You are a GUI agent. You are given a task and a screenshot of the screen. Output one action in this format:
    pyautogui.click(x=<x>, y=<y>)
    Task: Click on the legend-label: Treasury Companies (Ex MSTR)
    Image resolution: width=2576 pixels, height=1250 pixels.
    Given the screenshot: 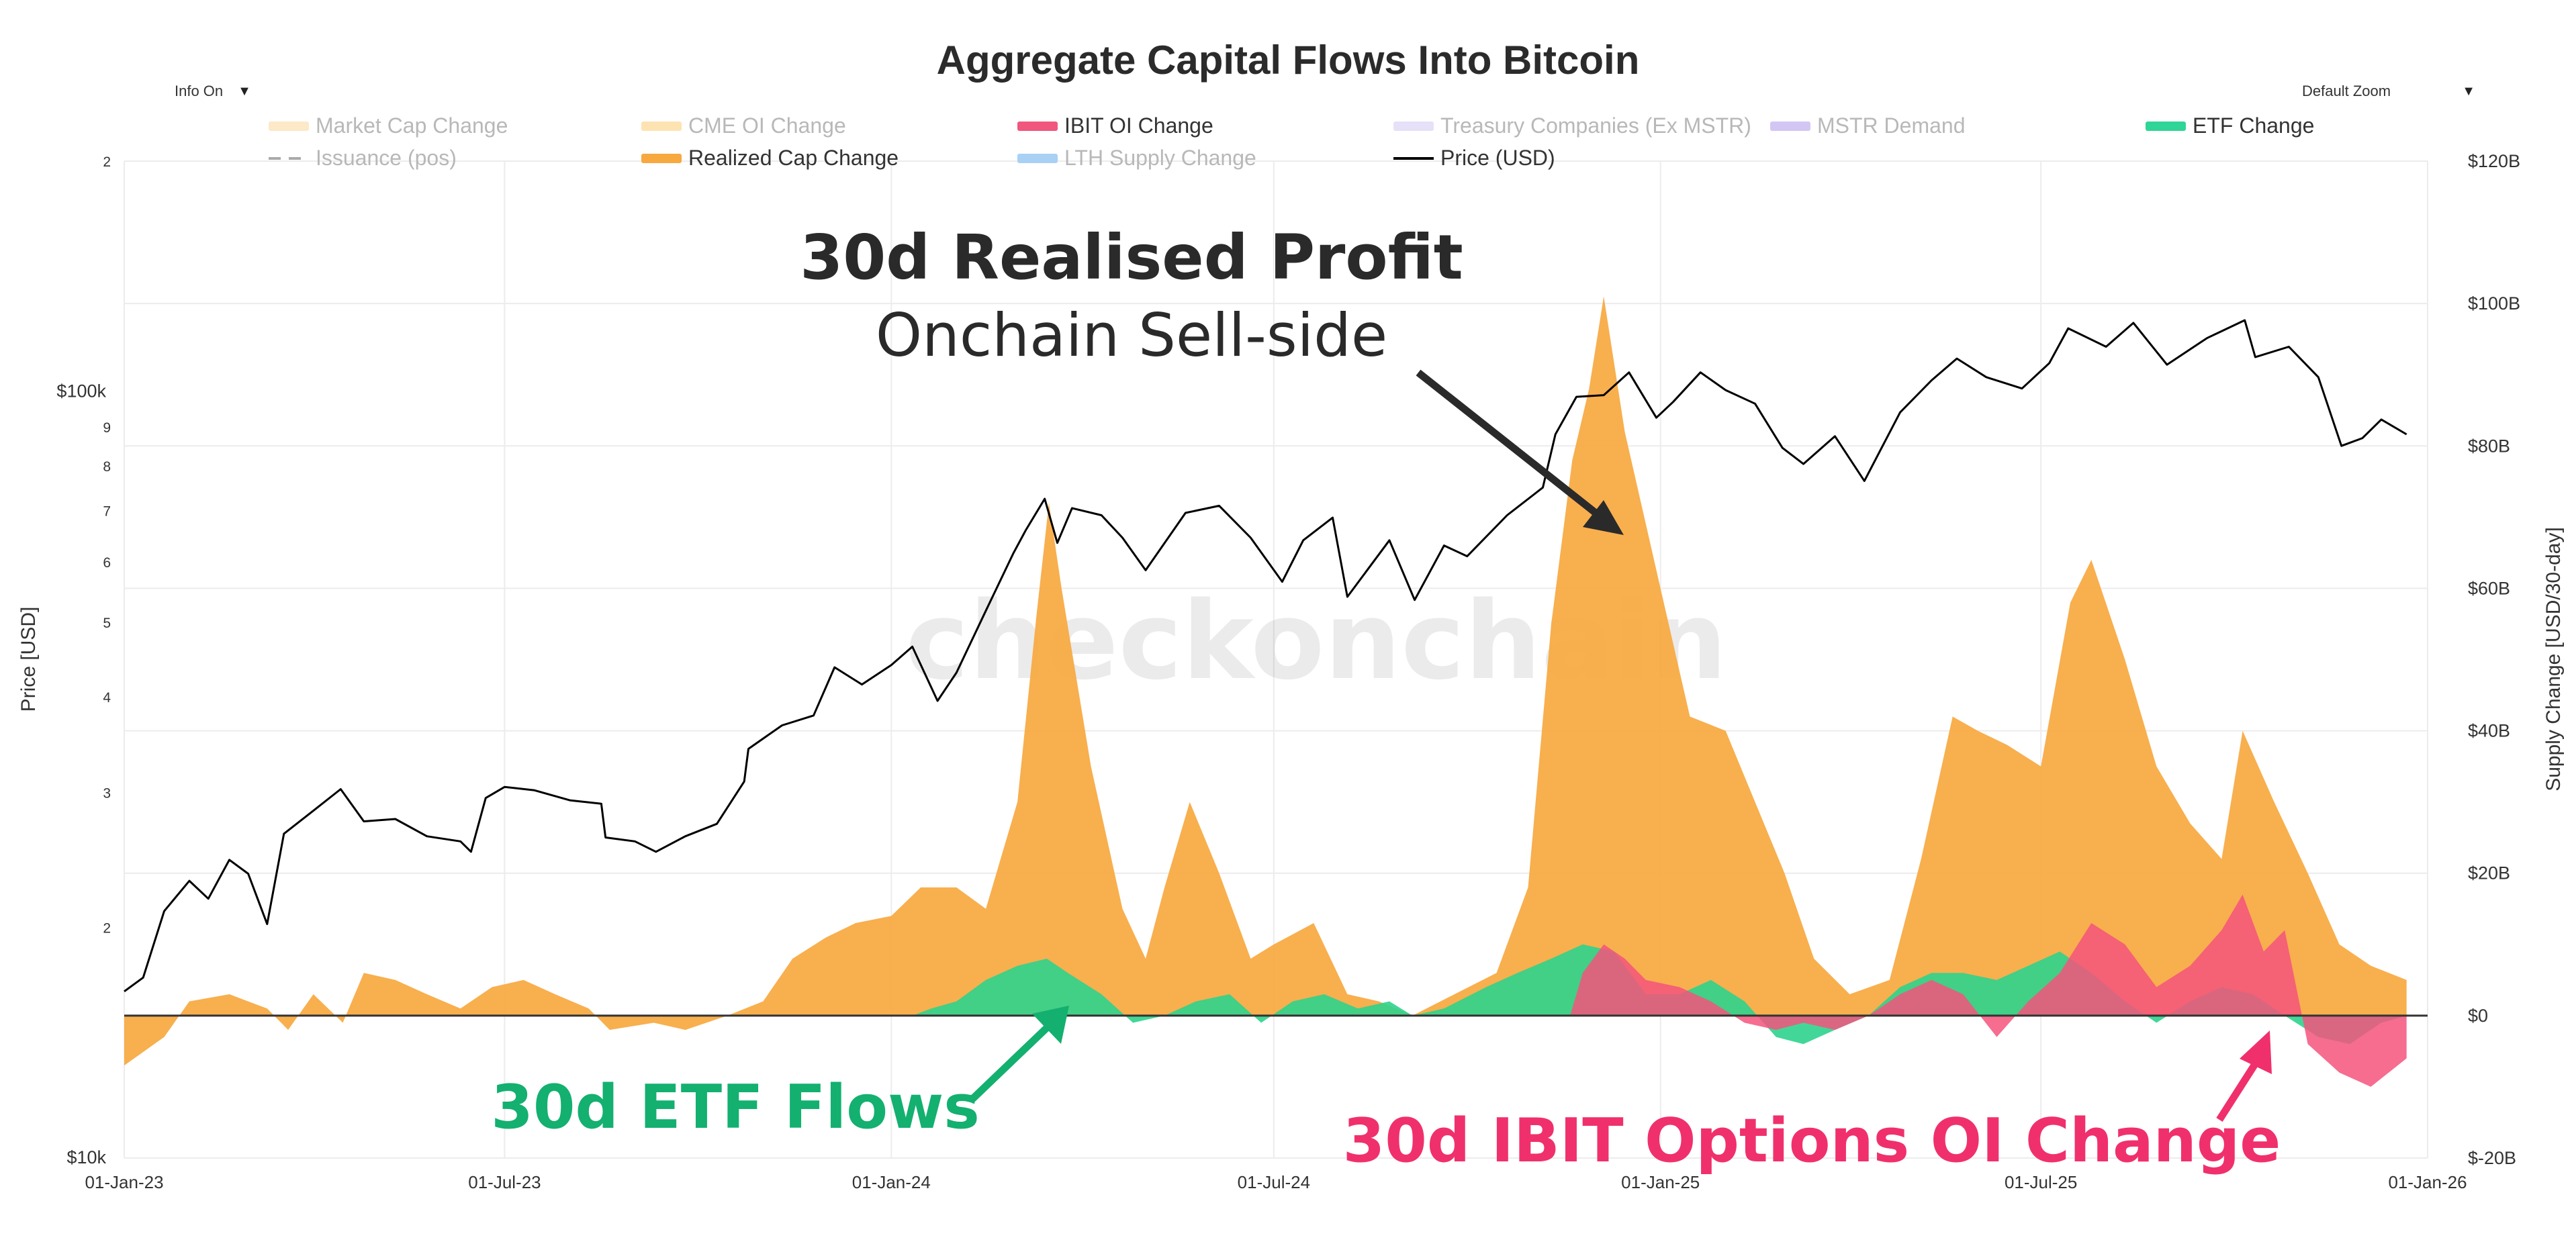 What is the action you would take?
    pyautogui.click(x=1595, y=126)
    